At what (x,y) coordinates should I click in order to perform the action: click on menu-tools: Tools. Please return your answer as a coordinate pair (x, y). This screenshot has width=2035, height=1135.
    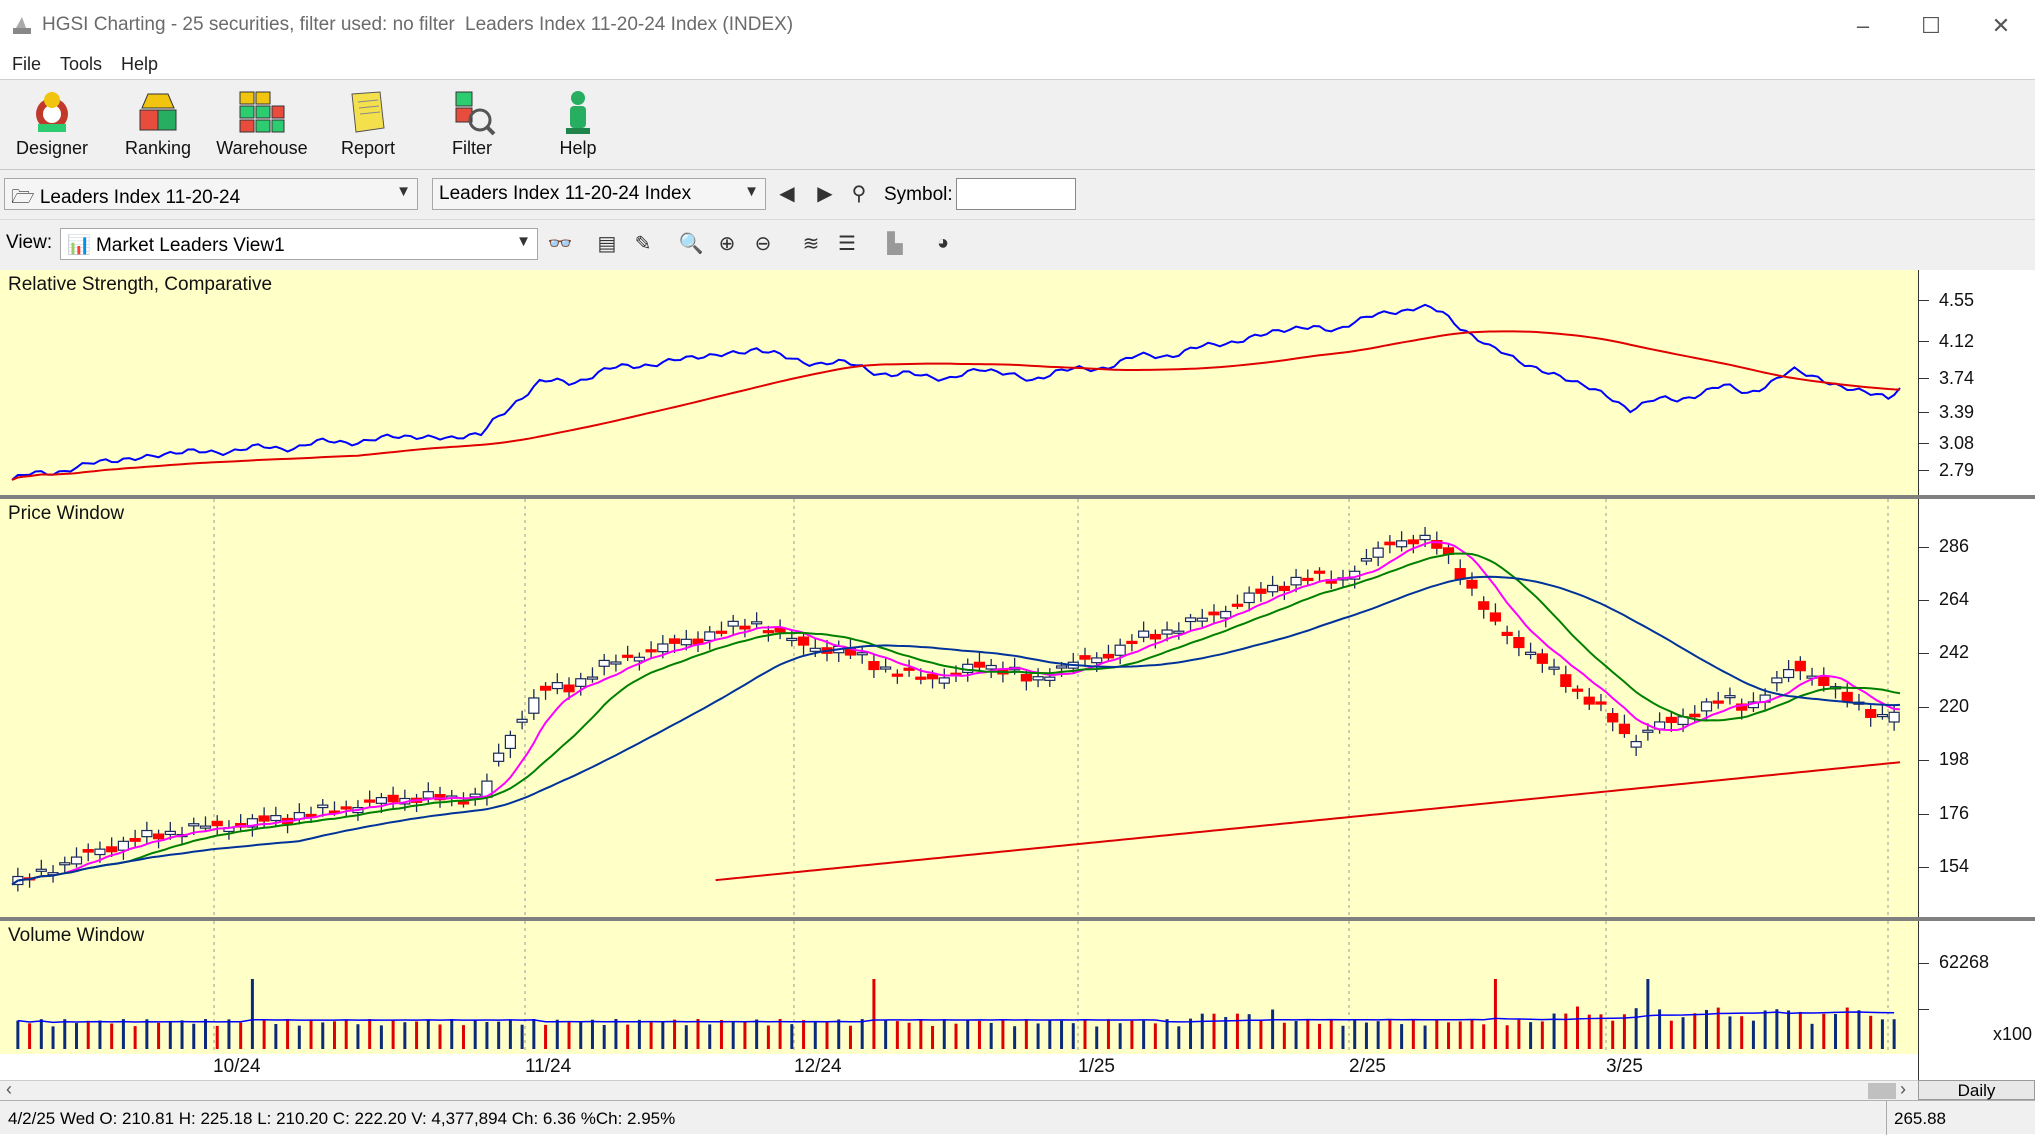
    Looking at the image, I should click on (81, 64).